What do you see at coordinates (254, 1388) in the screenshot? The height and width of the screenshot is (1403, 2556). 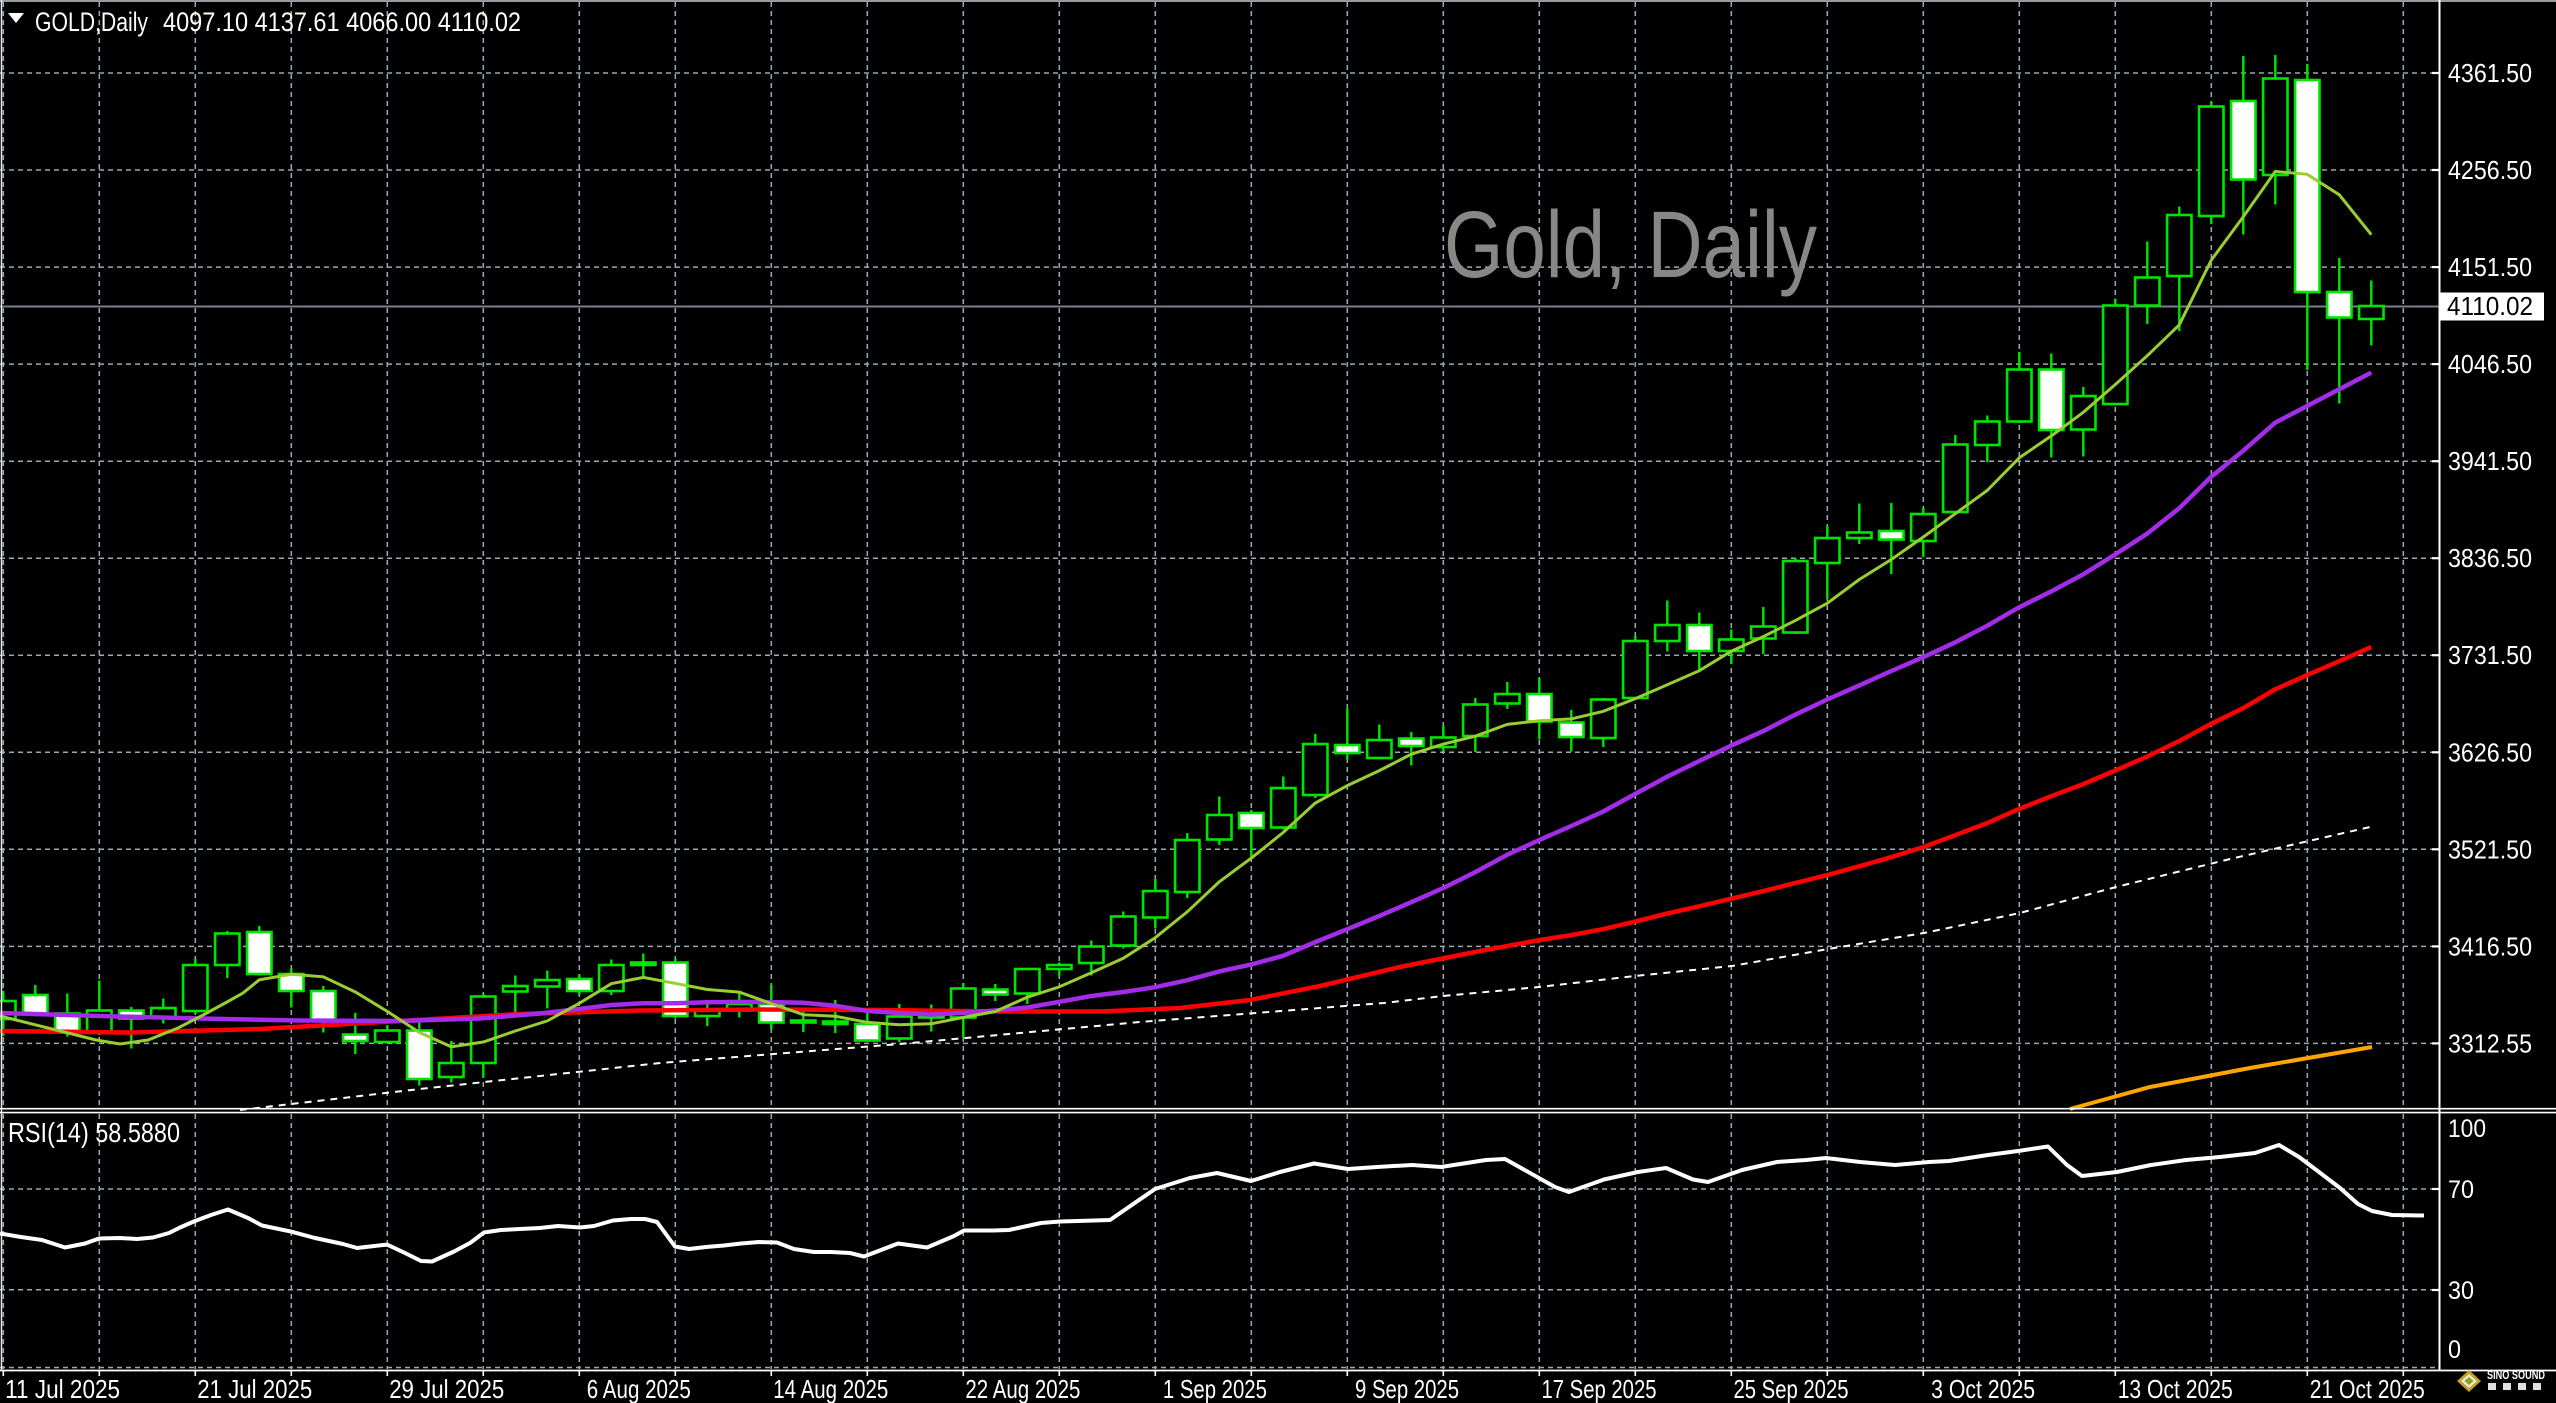 I see `svg-text: 21 Jul 2025` at bounding box center [254, 1388].